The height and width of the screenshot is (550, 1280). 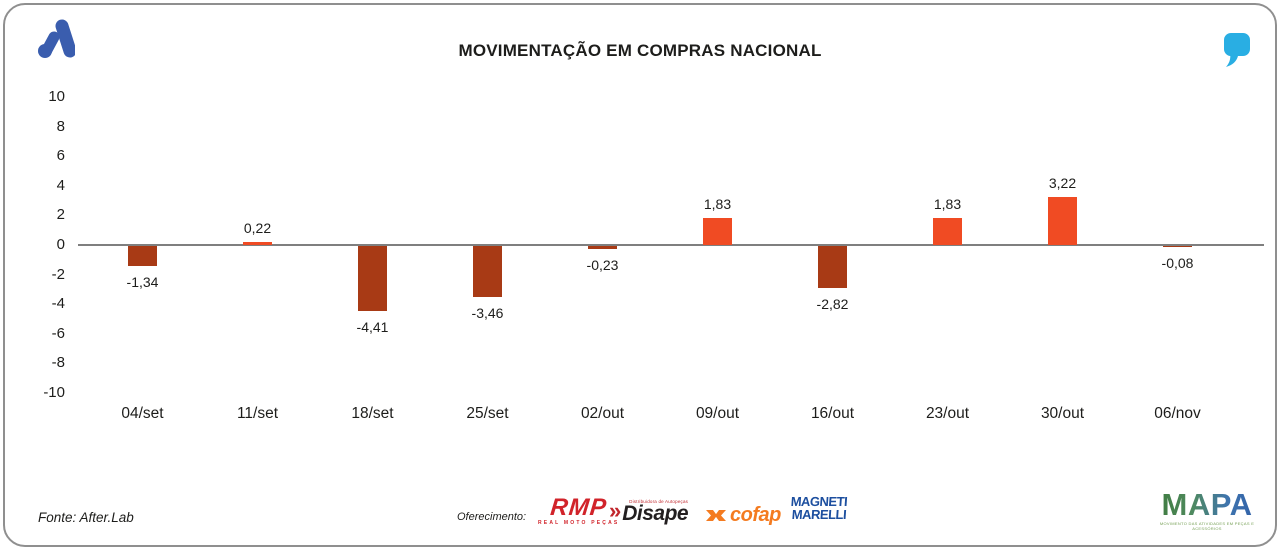 I want to click on x-axis-tick-label: 09/out, so click(x=717, y=413).